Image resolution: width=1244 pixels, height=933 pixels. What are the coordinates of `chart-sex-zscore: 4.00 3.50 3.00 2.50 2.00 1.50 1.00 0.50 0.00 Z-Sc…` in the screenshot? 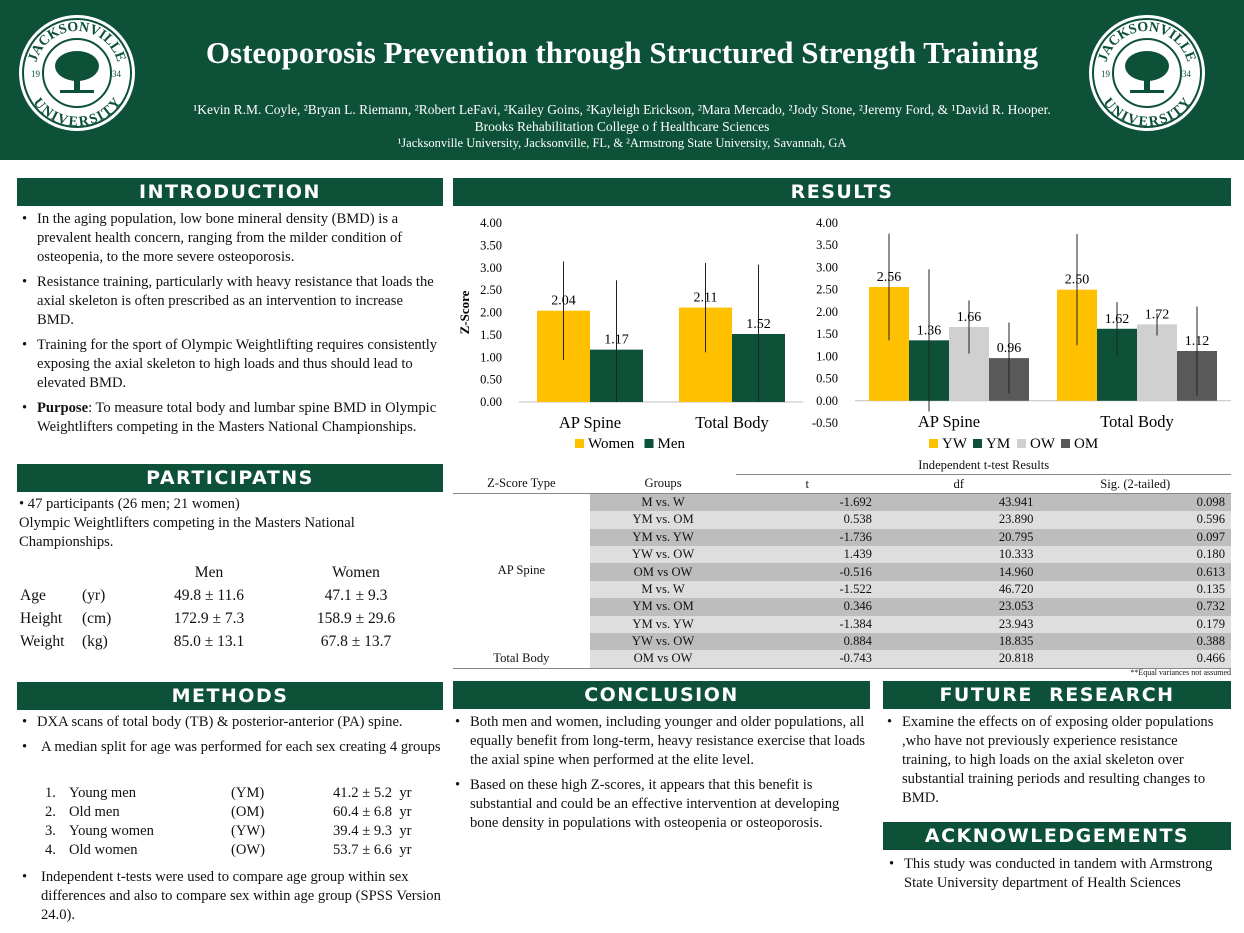 It's located at (630, 334).